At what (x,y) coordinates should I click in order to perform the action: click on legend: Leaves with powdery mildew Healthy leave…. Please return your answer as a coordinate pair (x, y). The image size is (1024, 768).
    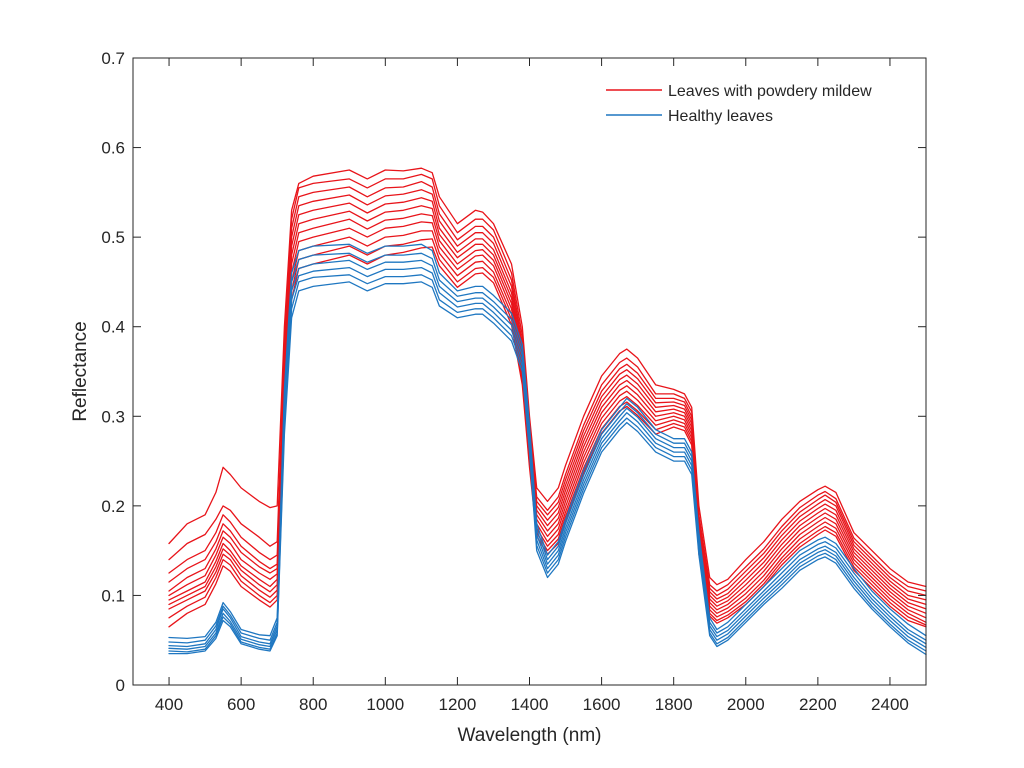
    Looking at the image, I should click on (757, 102).